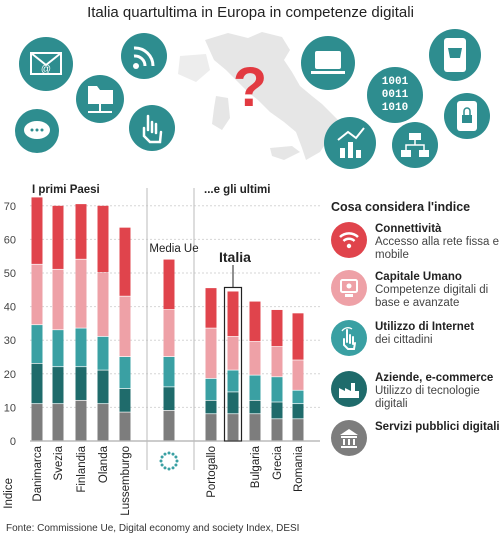 The image size is (501, 540). Describe the element at coordinates (237, 190) in the screenshot. I see `group-label: ...e gli ultimi` at that location.